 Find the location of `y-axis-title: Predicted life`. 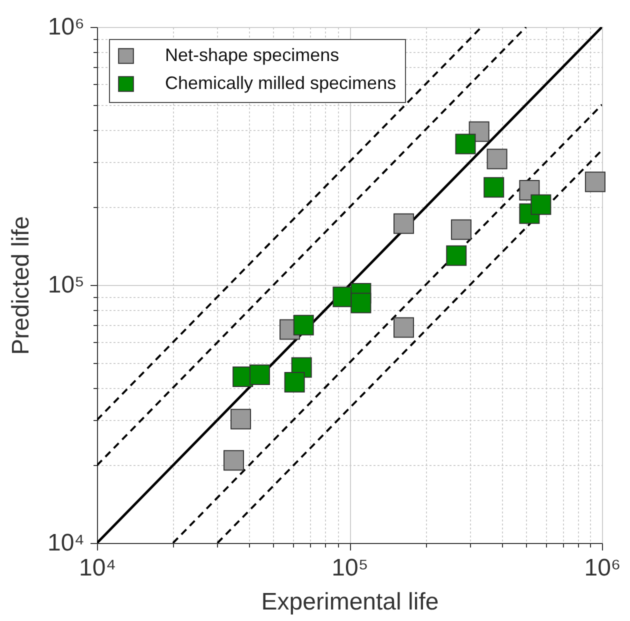

y-axis-title: Predicted life is located at coordinates (20, 285).